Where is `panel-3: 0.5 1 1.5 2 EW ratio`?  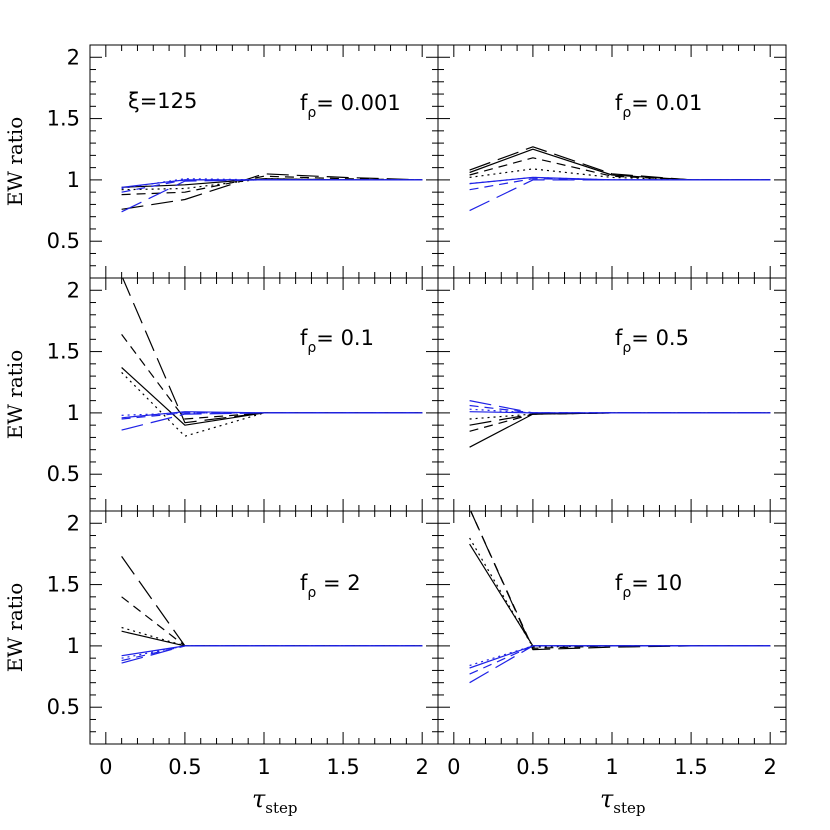
panel-3: 0.5 1 1.5 2 EW ratio is located at coordinates (221, 394).